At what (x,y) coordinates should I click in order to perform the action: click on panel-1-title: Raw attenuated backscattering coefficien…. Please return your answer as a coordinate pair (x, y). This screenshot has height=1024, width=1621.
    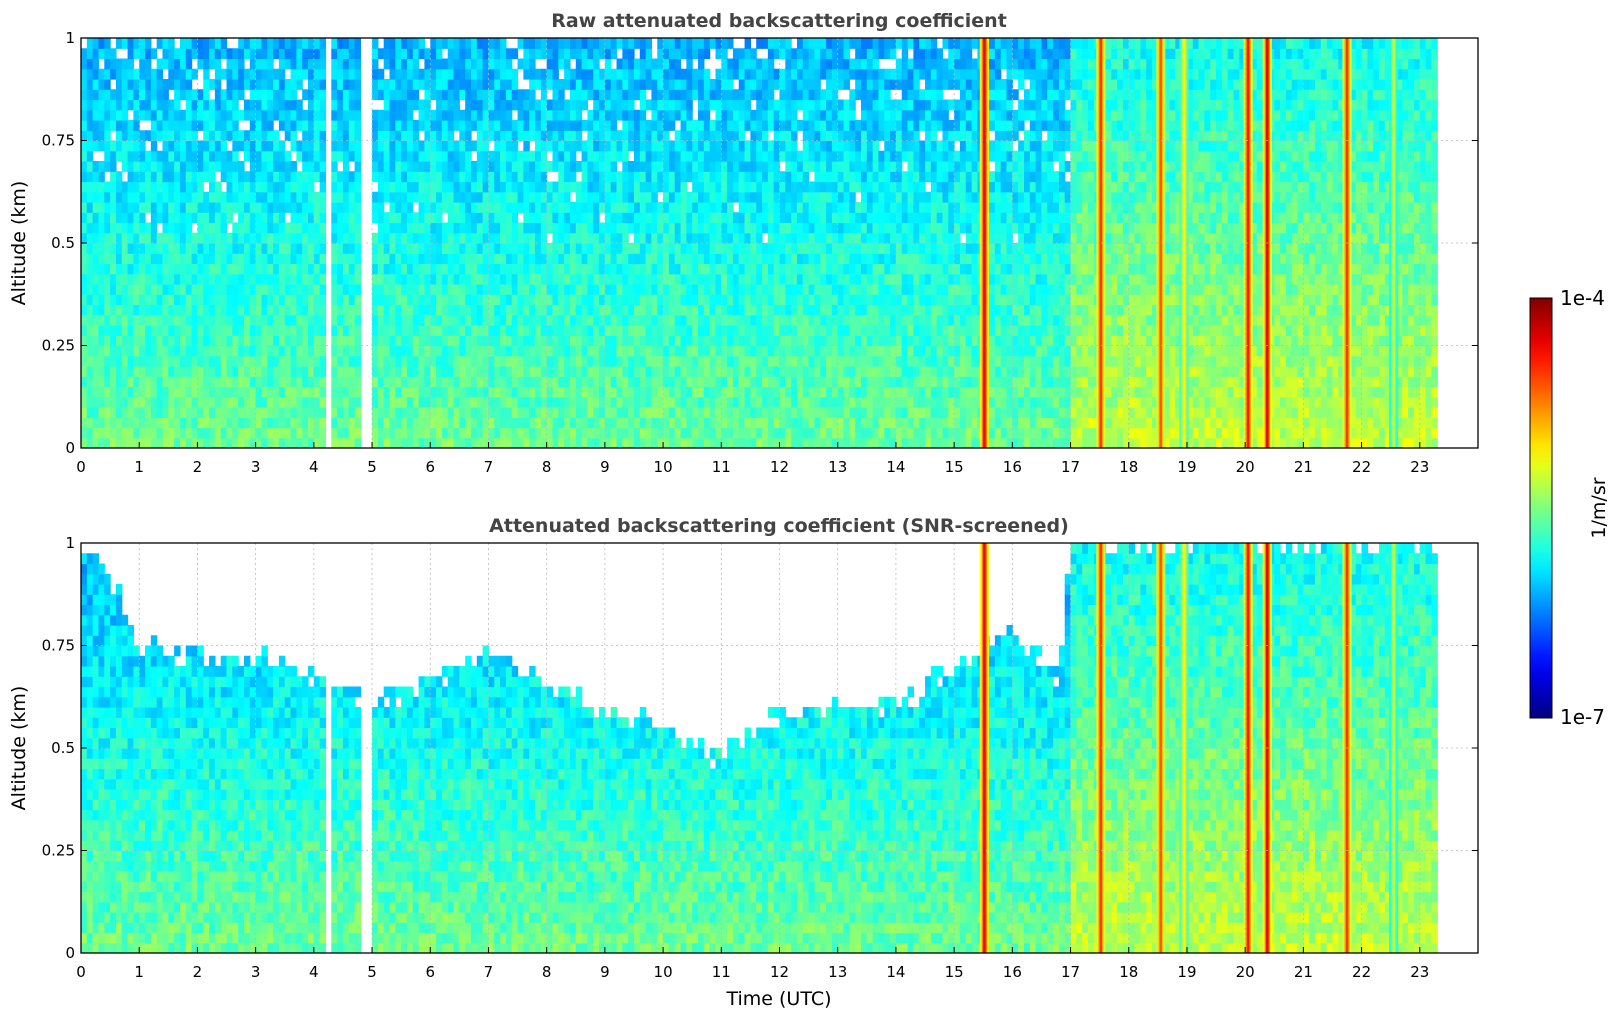
    Looking at the image, I should click on (779, 21).